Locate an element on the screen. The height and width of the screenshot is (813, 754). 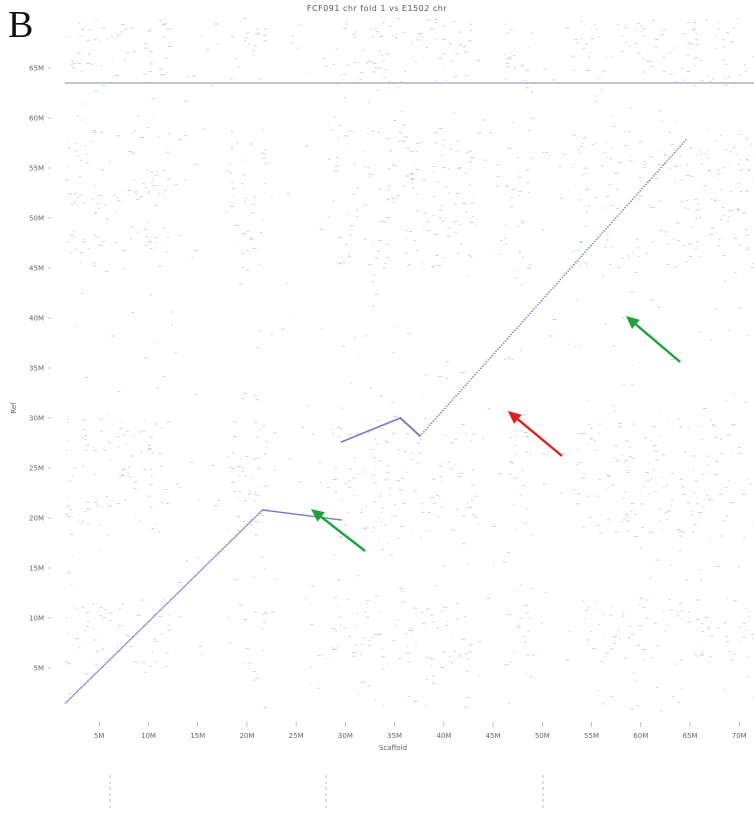
x-tick-label: 35M is located at coordinates (394, 736).